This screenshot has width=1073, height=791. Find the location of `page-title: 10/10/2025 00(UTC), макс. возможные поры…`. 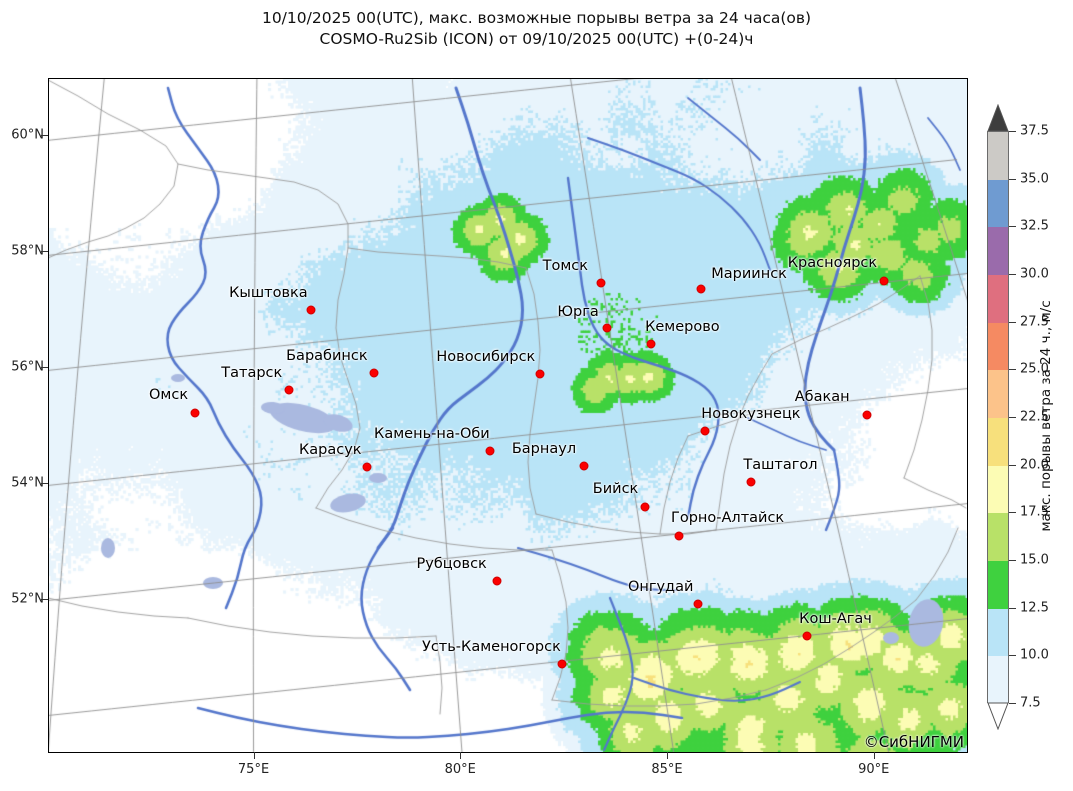

page-title: 10/10/2025 00(UTC), макс. возможные поры… is located at coordinates (536, 29).